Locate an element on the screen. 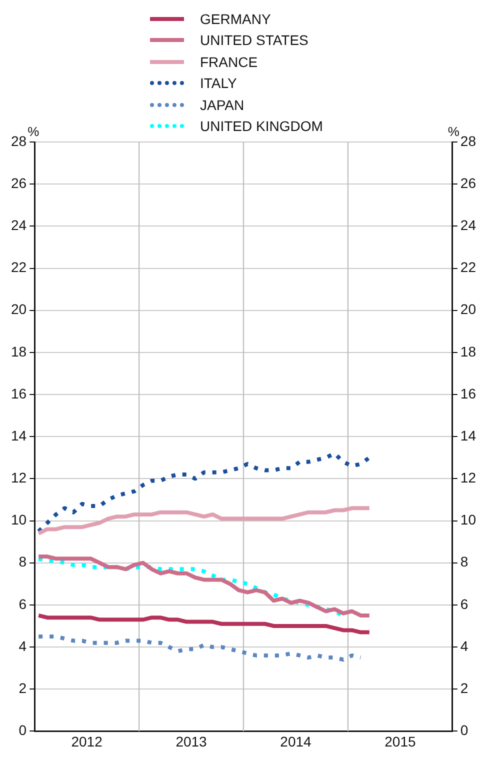  y-tick-label: 16 is located at coordinates (18, 393).